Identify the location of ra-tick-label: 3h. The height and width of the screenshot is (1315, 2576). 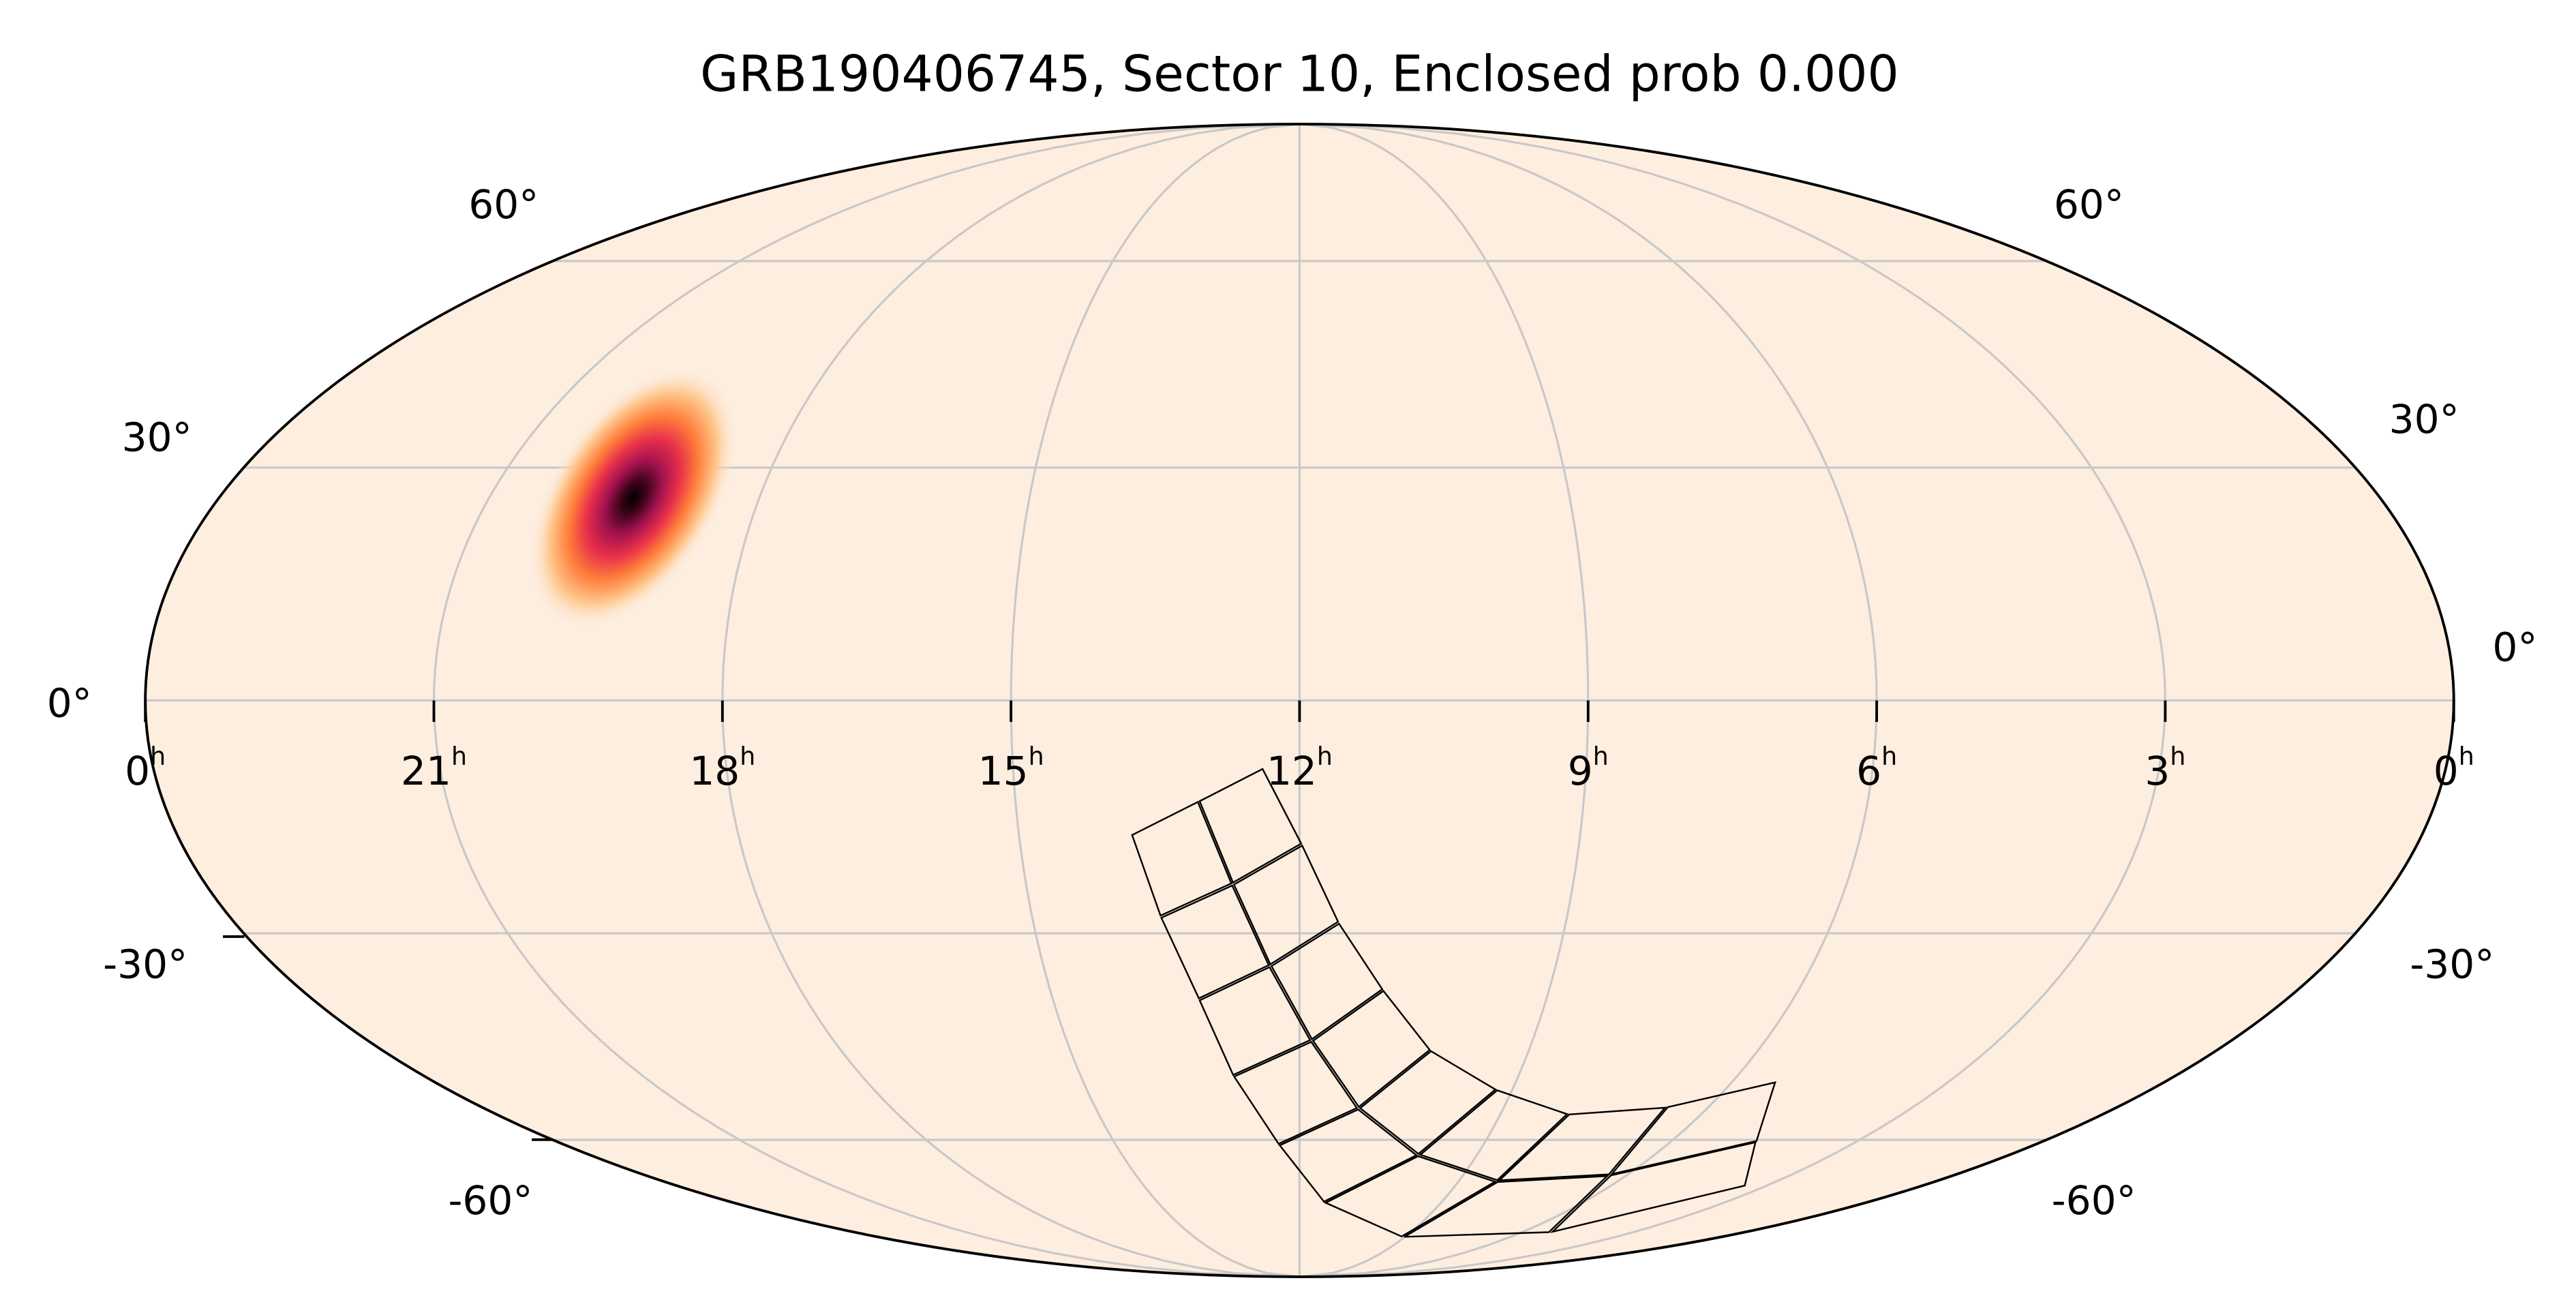
(2165, 768).